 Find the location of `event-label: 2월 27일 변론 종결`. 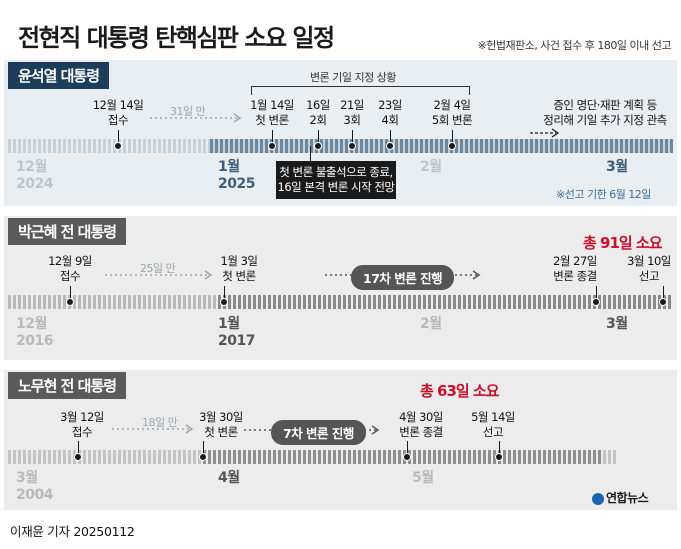

event-label: 2월 27일 변론 종결 is located at coordinates (575, 268).